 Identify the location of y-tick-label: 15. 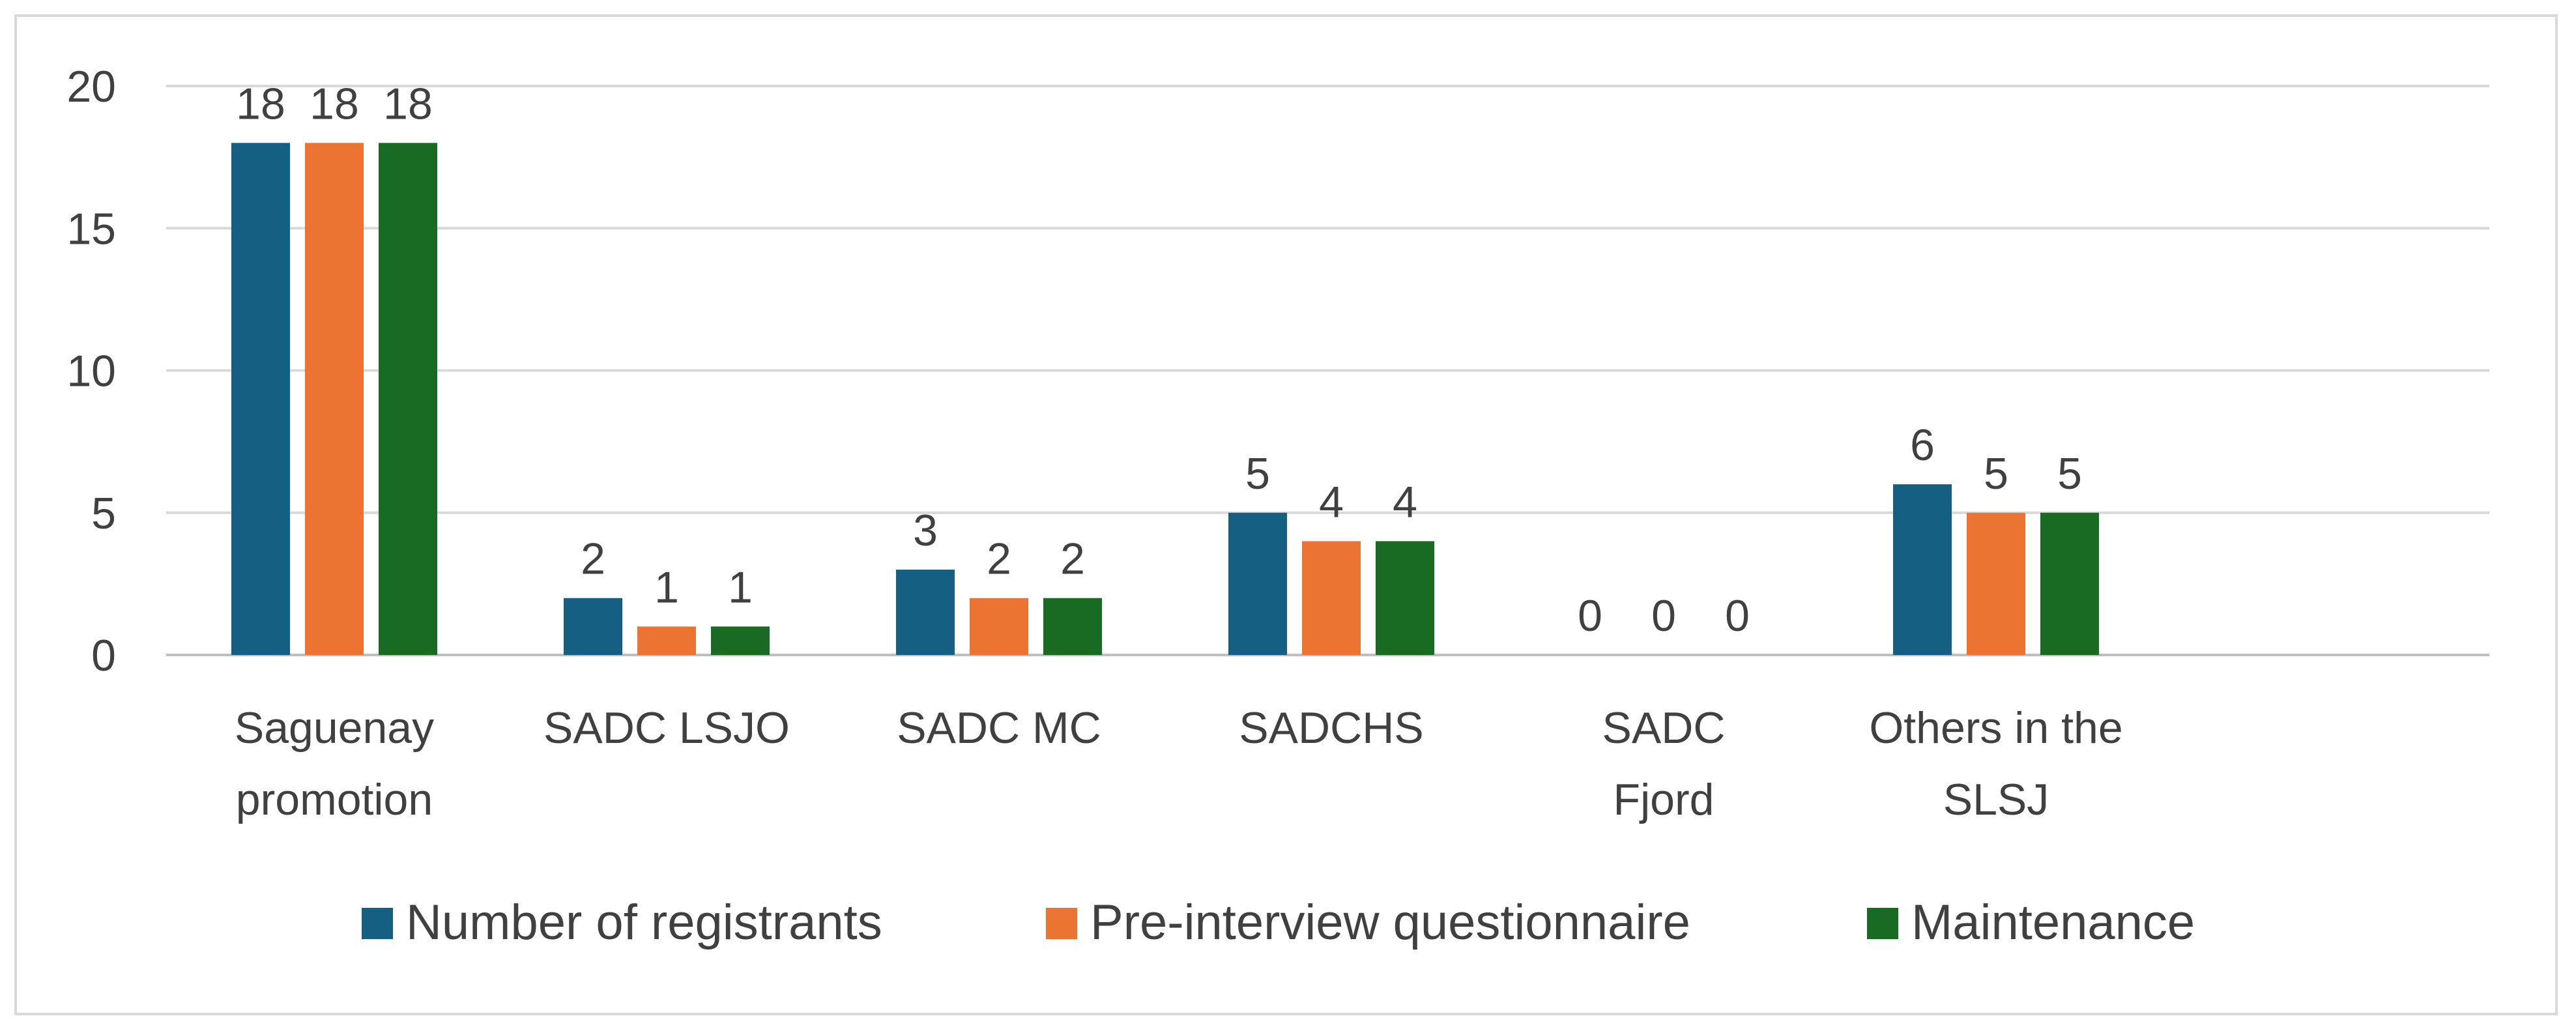
(91, 229).